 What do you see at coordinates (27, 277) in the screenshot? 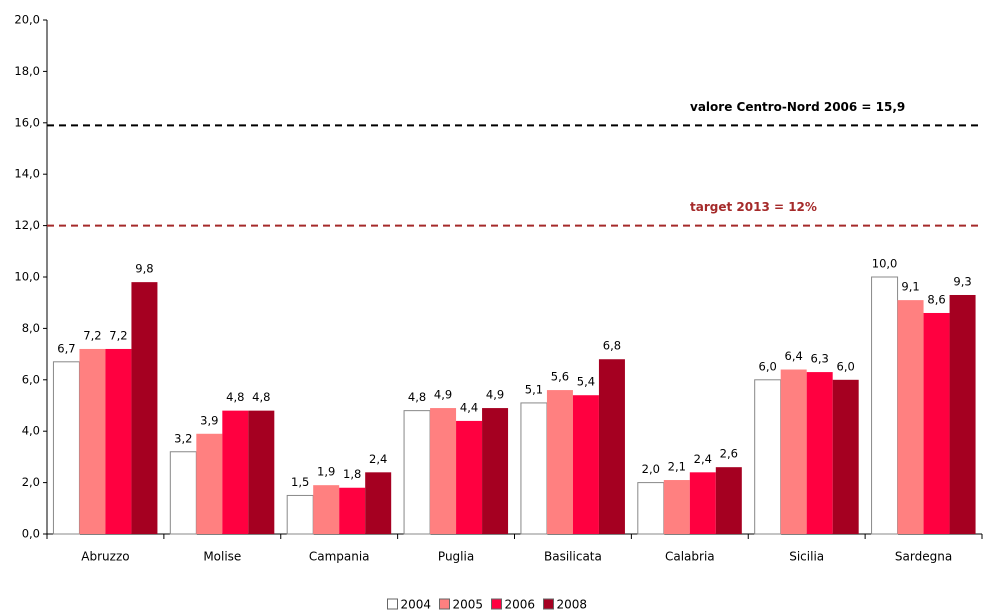
I see `y-tick-label: 10,0` at bounding box center [27, 277].